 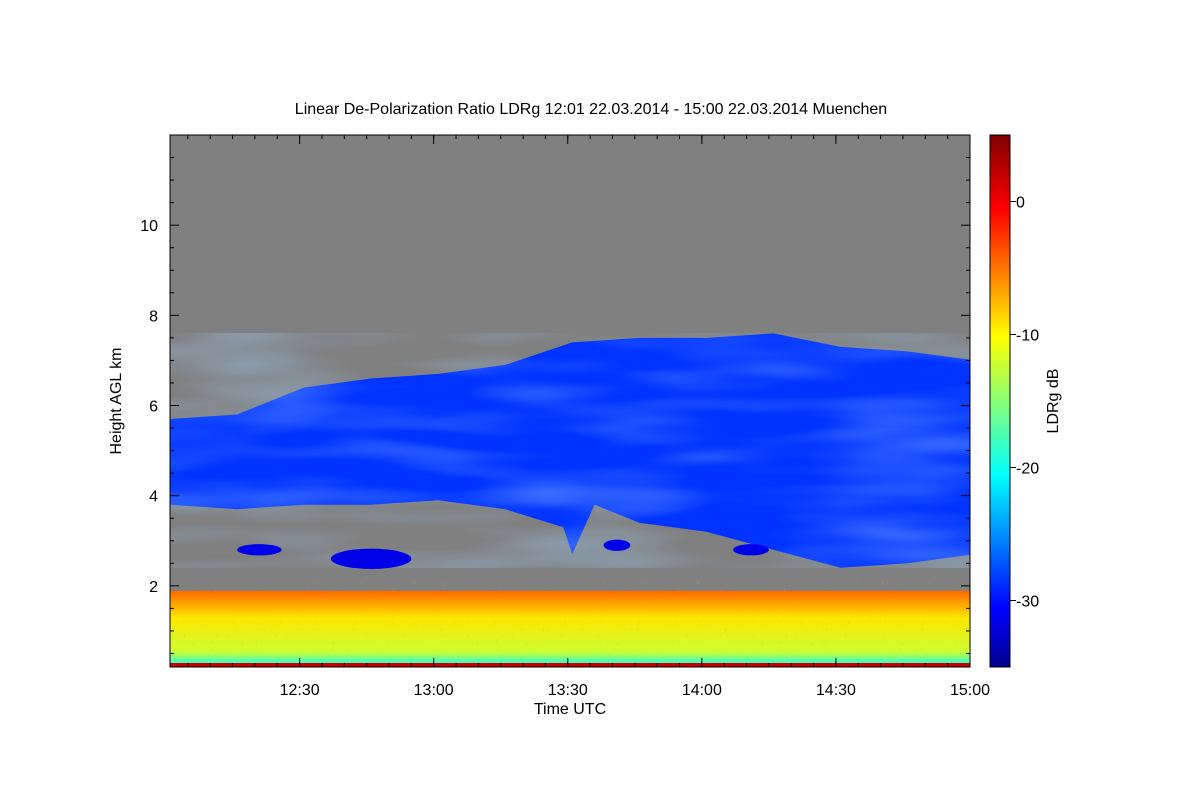 I want to click on x-tick-label: 13:30, so click(x=568, y=690).